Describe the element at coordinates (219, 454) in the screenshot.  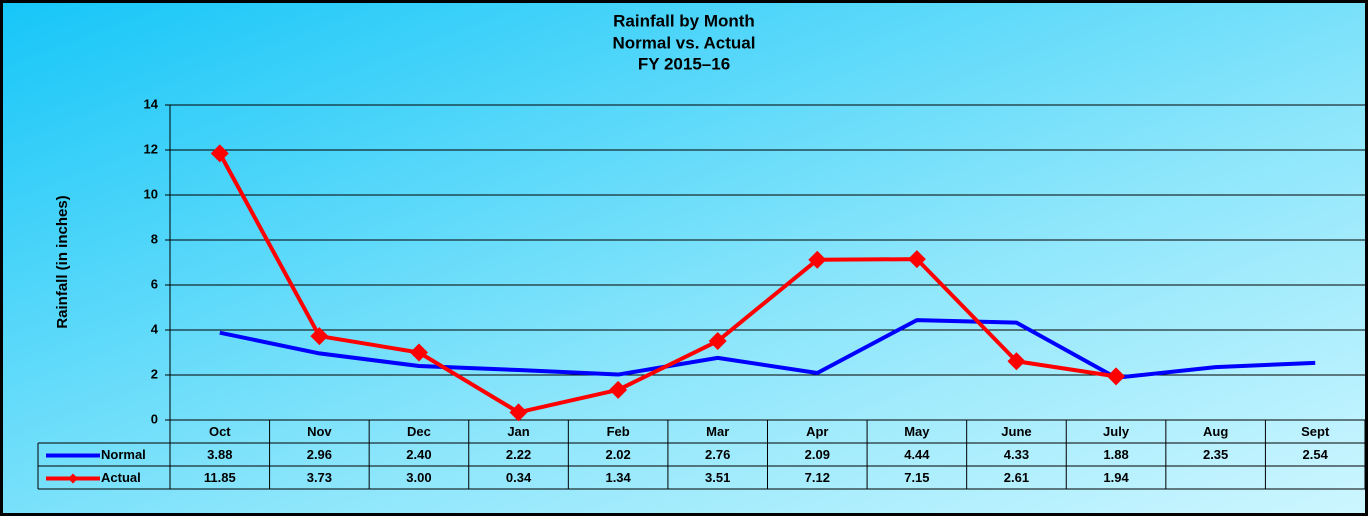
I see `data-table-value: 3.88` at that location.